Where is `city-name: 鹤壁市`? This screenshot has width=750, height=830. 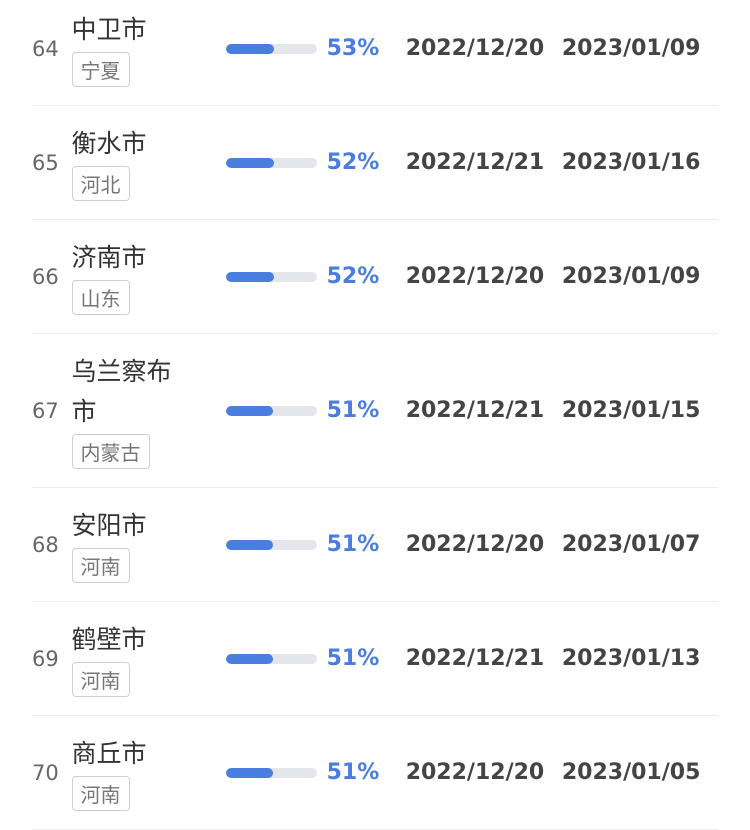 city-name: 鹤壁市 is located at coordinates (109, 639).